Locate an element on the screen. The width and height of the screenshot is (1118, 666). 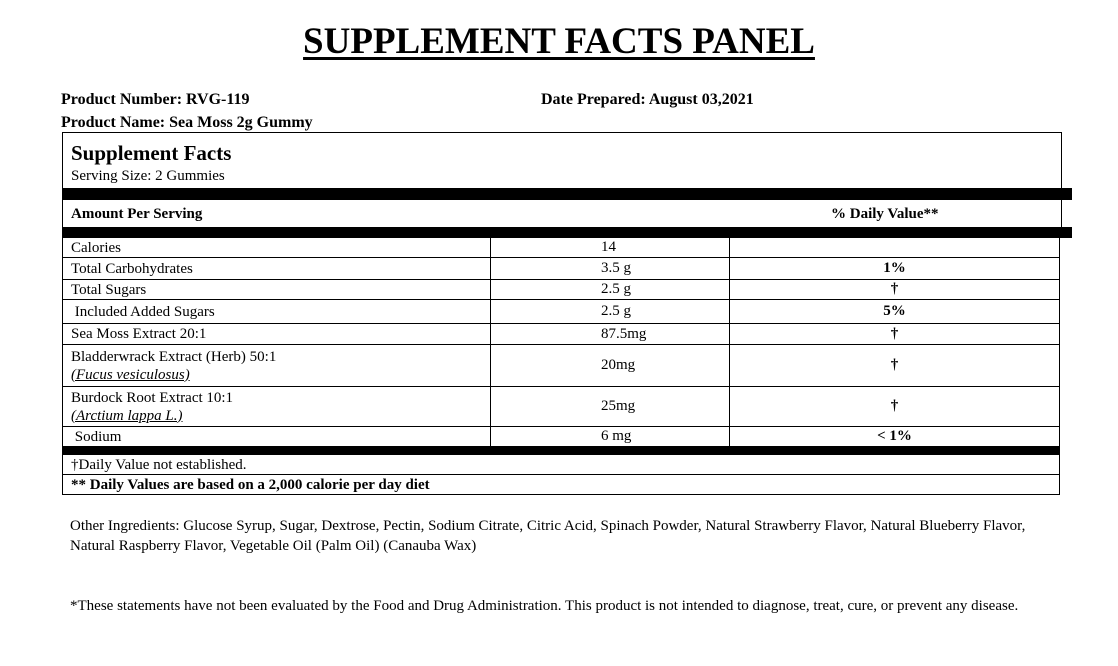
nutrient-latin-name: (Fucus vesiculosus) is located at coordinates (130, 374).